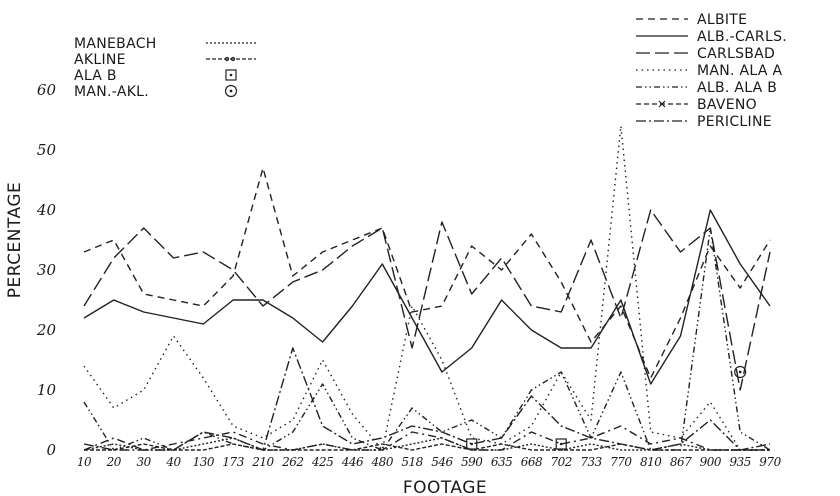 The width and height of the screenshot is (840, 496). I want to click on y-tick-label: 50, so click(47, 150).